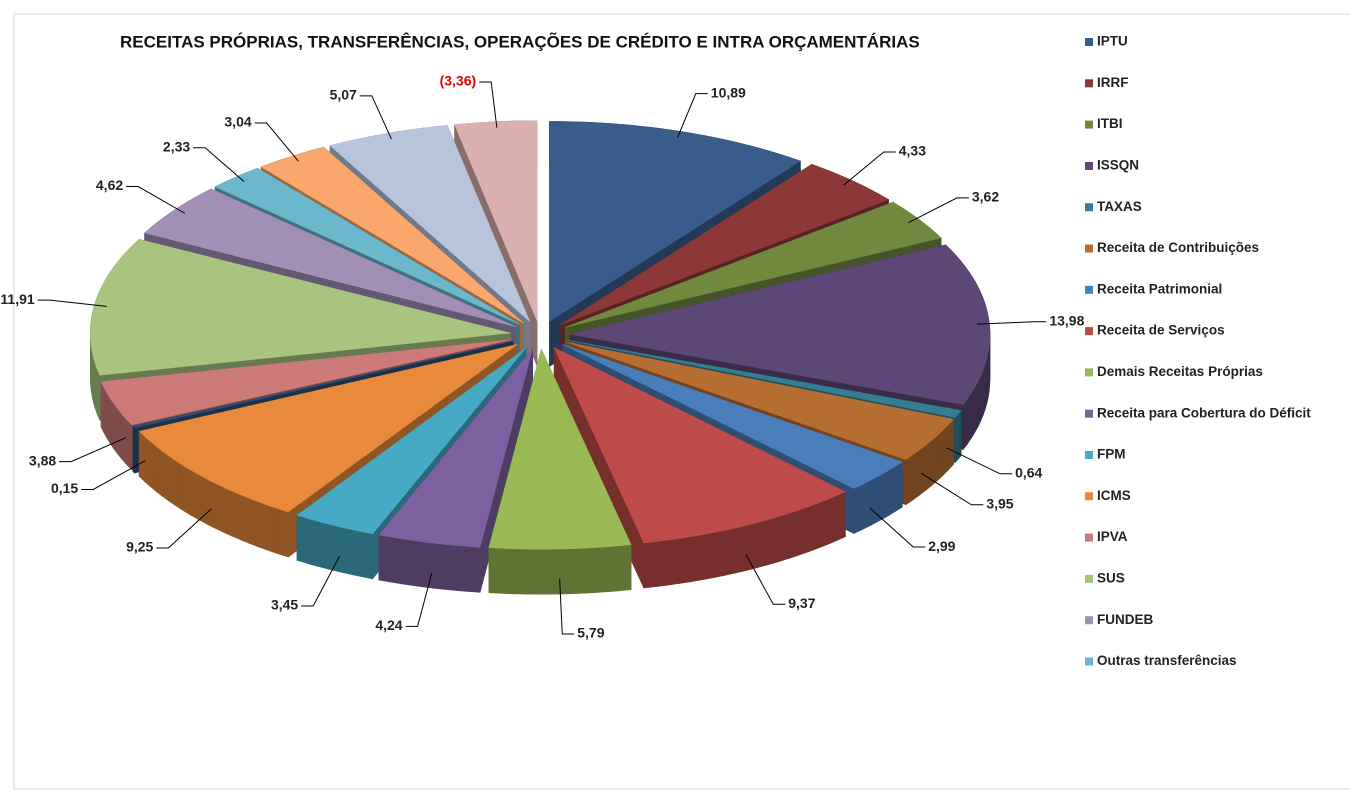 The width and height of the screenshot is (1350, 796). What do you see at coordinates (1204, 412) in the screenshot?
I see `legend-label: Receita para Cobertura do Déficit` at bounding box center [1204, 412].